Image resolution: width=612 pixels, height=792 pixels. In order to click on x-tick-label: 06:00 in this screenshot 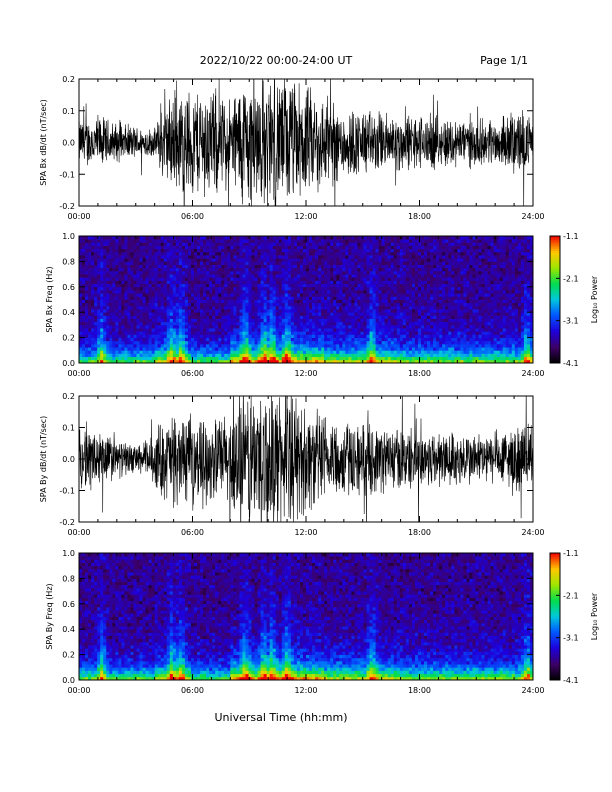, I will do `click(192, 216)`.